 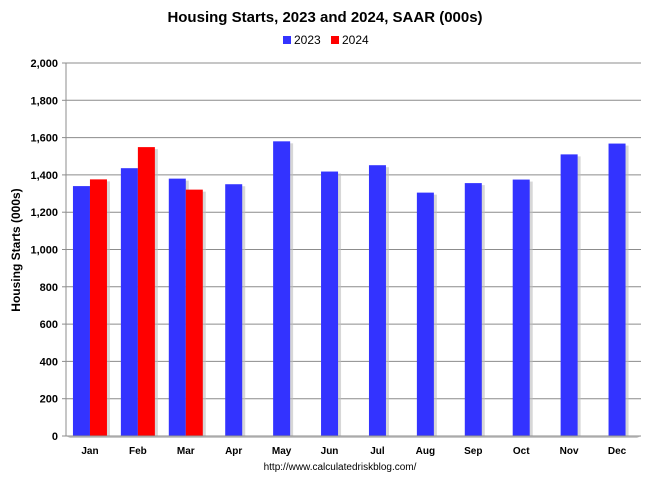 I want to click on y-tick-label: 1,400, so click(x=44, y=176).